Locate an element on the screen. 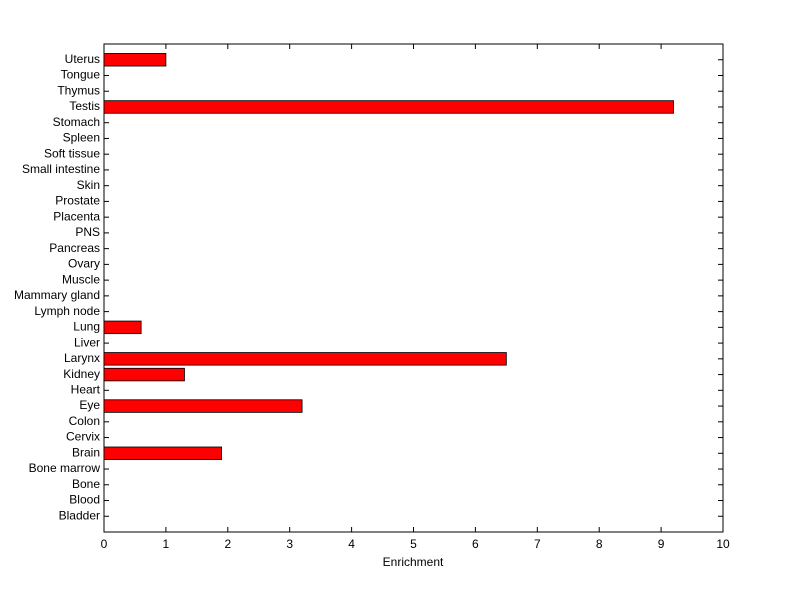 Image resolution: width=800 pixels, height=599 pixels. x-tick-label: 0 is located at coordinates (104, 544).